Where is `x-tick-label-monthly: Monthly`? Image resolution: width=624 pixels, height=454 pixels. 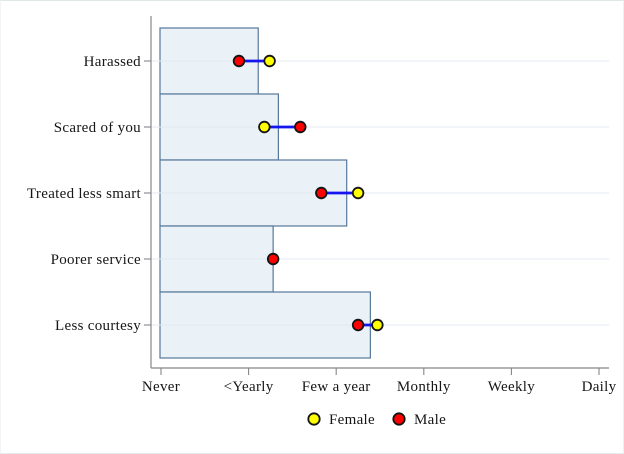 x-tick-label-monthly: Monthly is located at coordinates (424, 387).